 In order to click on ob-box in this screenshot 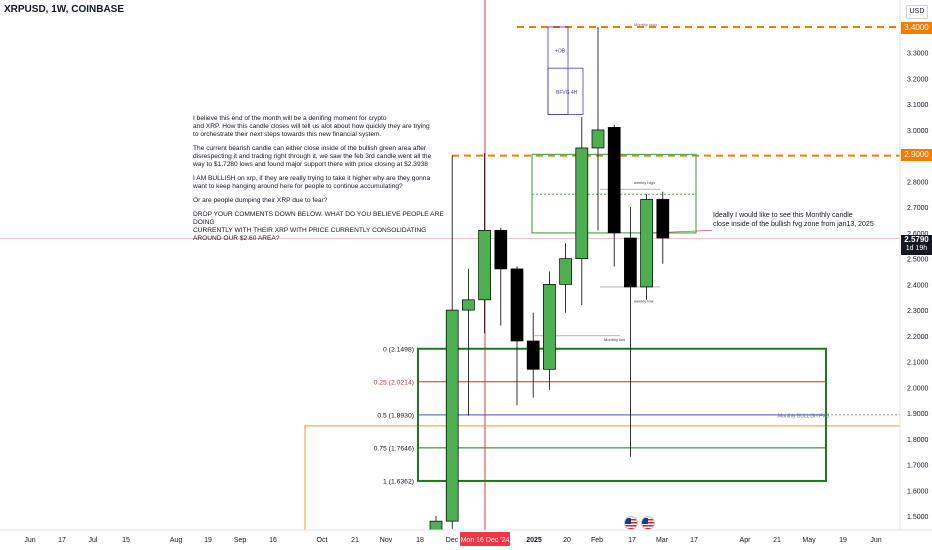, I will do `click(558, 70)`.